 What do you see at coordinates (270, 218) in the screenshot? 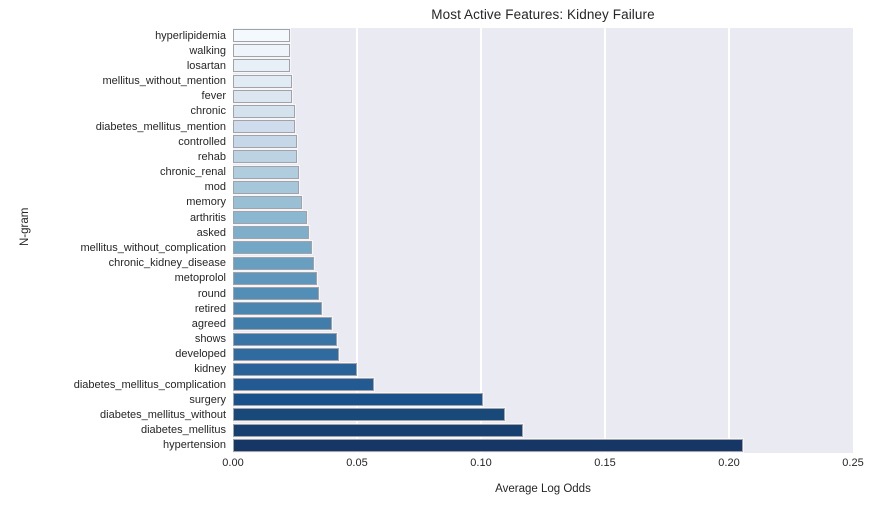
I see `bar-arthritis` at bounding box center [270, 218].